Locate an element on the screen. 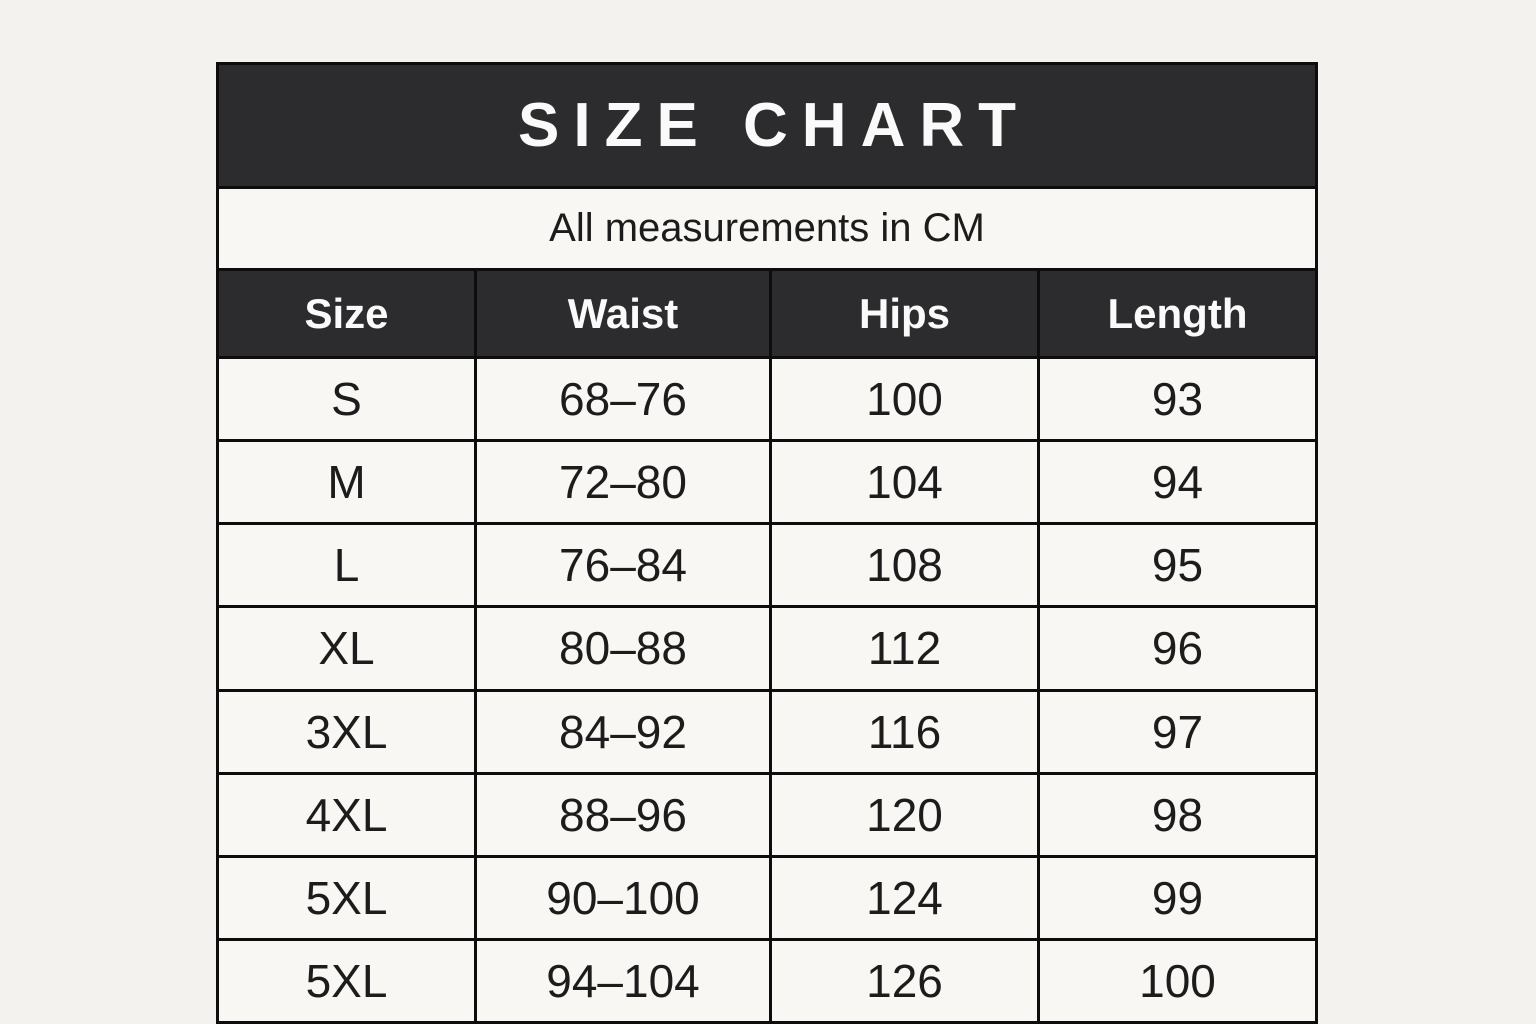 The height and width of the screenshot is (1024, 1536). table-row: L 76–84 108 95 is located at coordinates (767, 564).